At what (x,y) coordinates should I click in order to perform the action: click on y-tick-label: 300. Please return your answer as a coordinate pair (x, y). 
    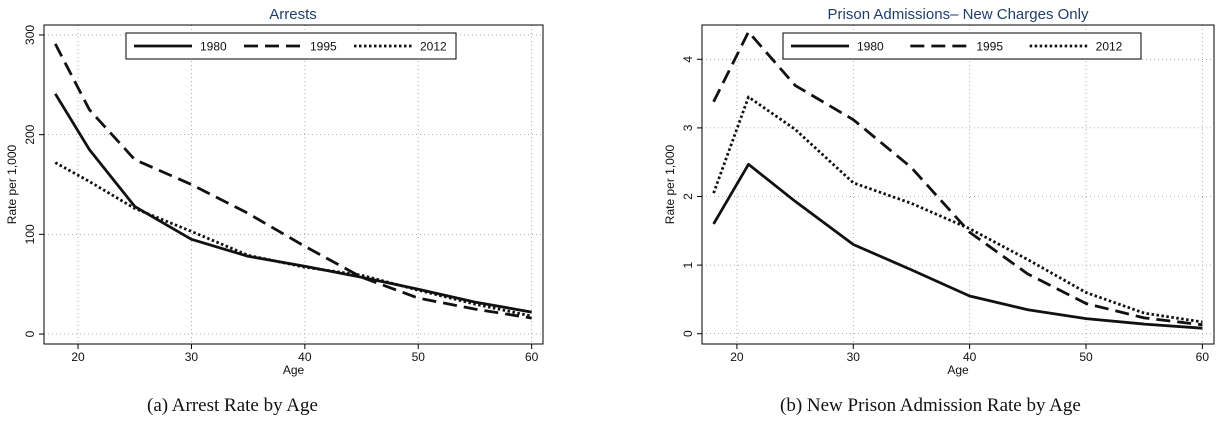
    Looking at the image, I should click on (30, 35).